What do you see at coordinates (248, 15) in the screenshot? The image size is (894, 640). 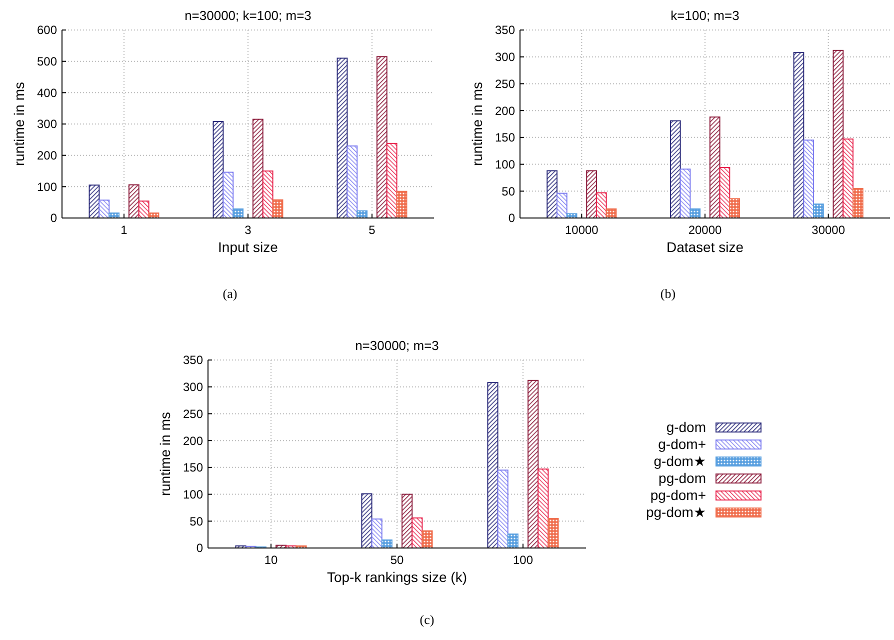 I see `chart-title: n=30000; k=100; m=3` at bounding box center [248, 15].